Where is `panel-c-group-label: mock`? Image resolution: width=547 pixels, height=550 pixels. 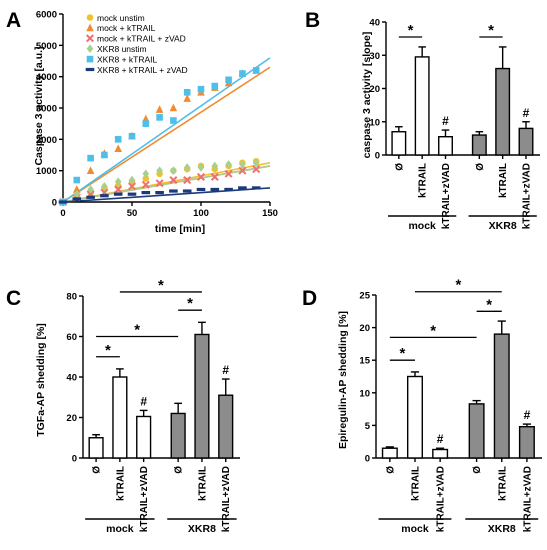
panel-c-group-label: mock is located at coordinates (120, 529).